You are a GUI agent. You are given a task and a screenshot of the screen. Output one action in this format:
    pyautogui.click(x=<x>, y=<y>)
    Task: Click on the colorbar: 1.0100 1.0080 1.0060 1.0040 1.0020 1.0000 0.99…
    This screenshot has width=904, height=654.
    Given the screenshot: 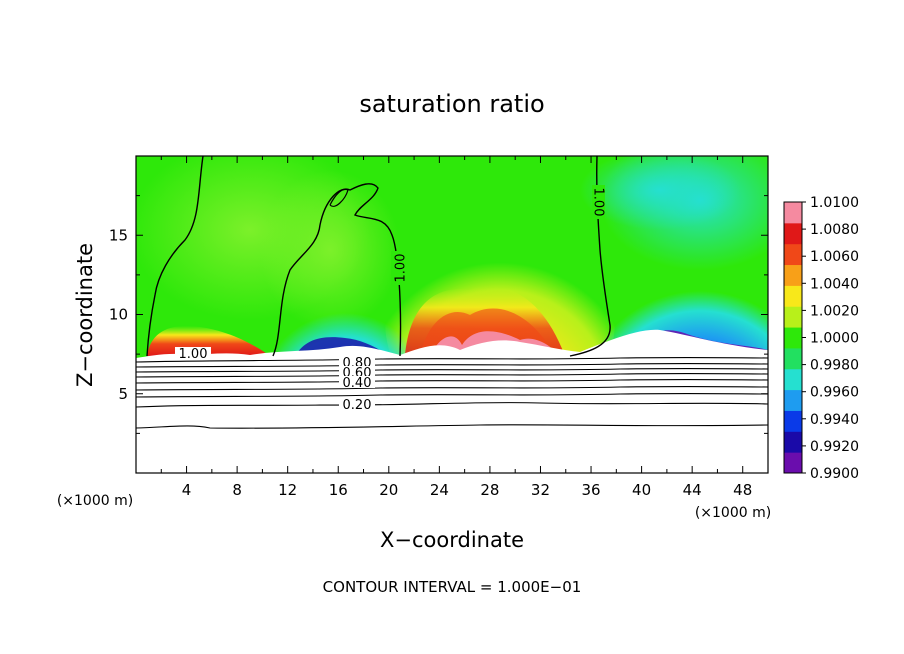 What is the action you would take?
    pyautogui.click(x=821, y=338)
    